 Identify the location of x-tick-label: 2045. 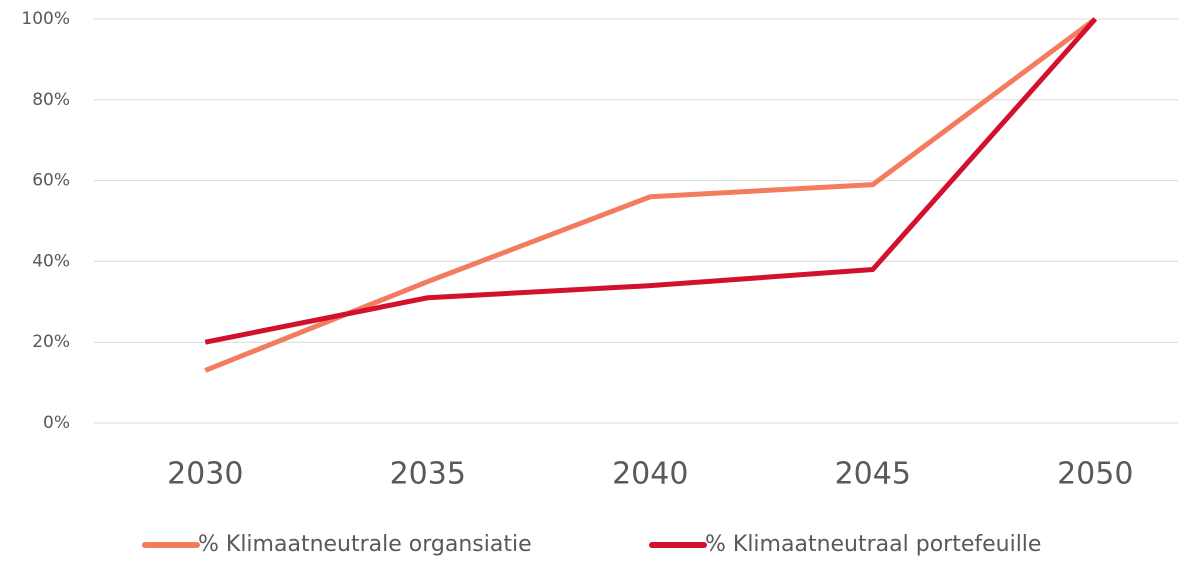
(873, 474).